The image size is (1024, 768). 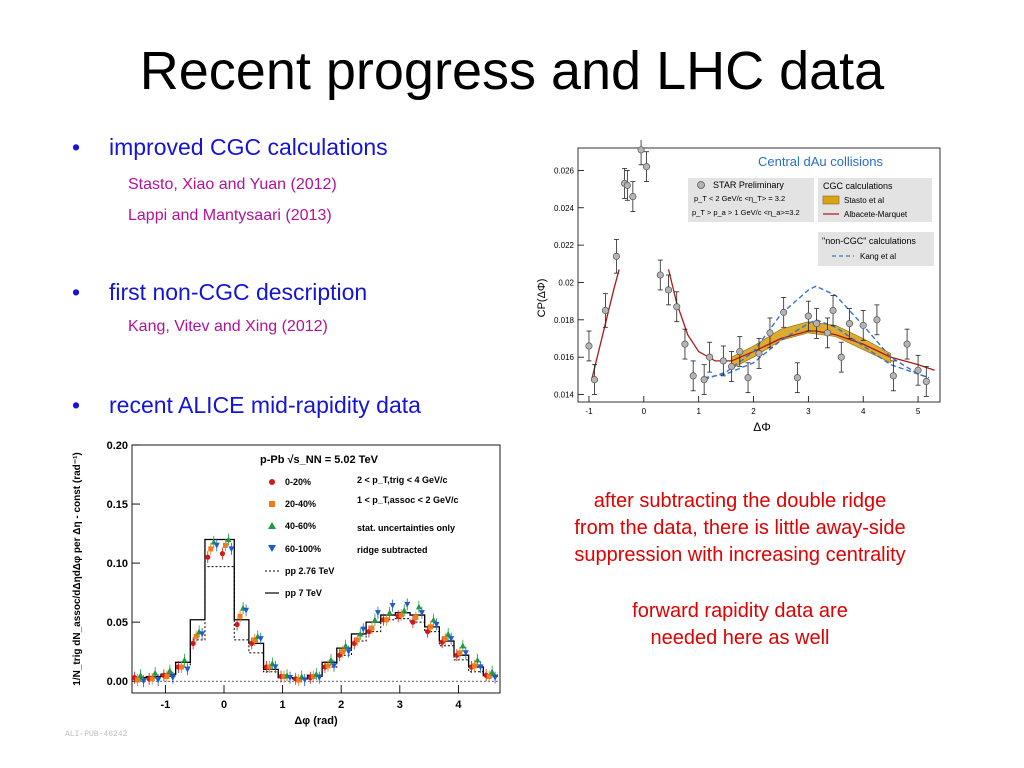 What do you see at coordinates (748, 185) in the screenshot?
I see `legend-title: STAR Preliminary` at bounding box center [748, 185].